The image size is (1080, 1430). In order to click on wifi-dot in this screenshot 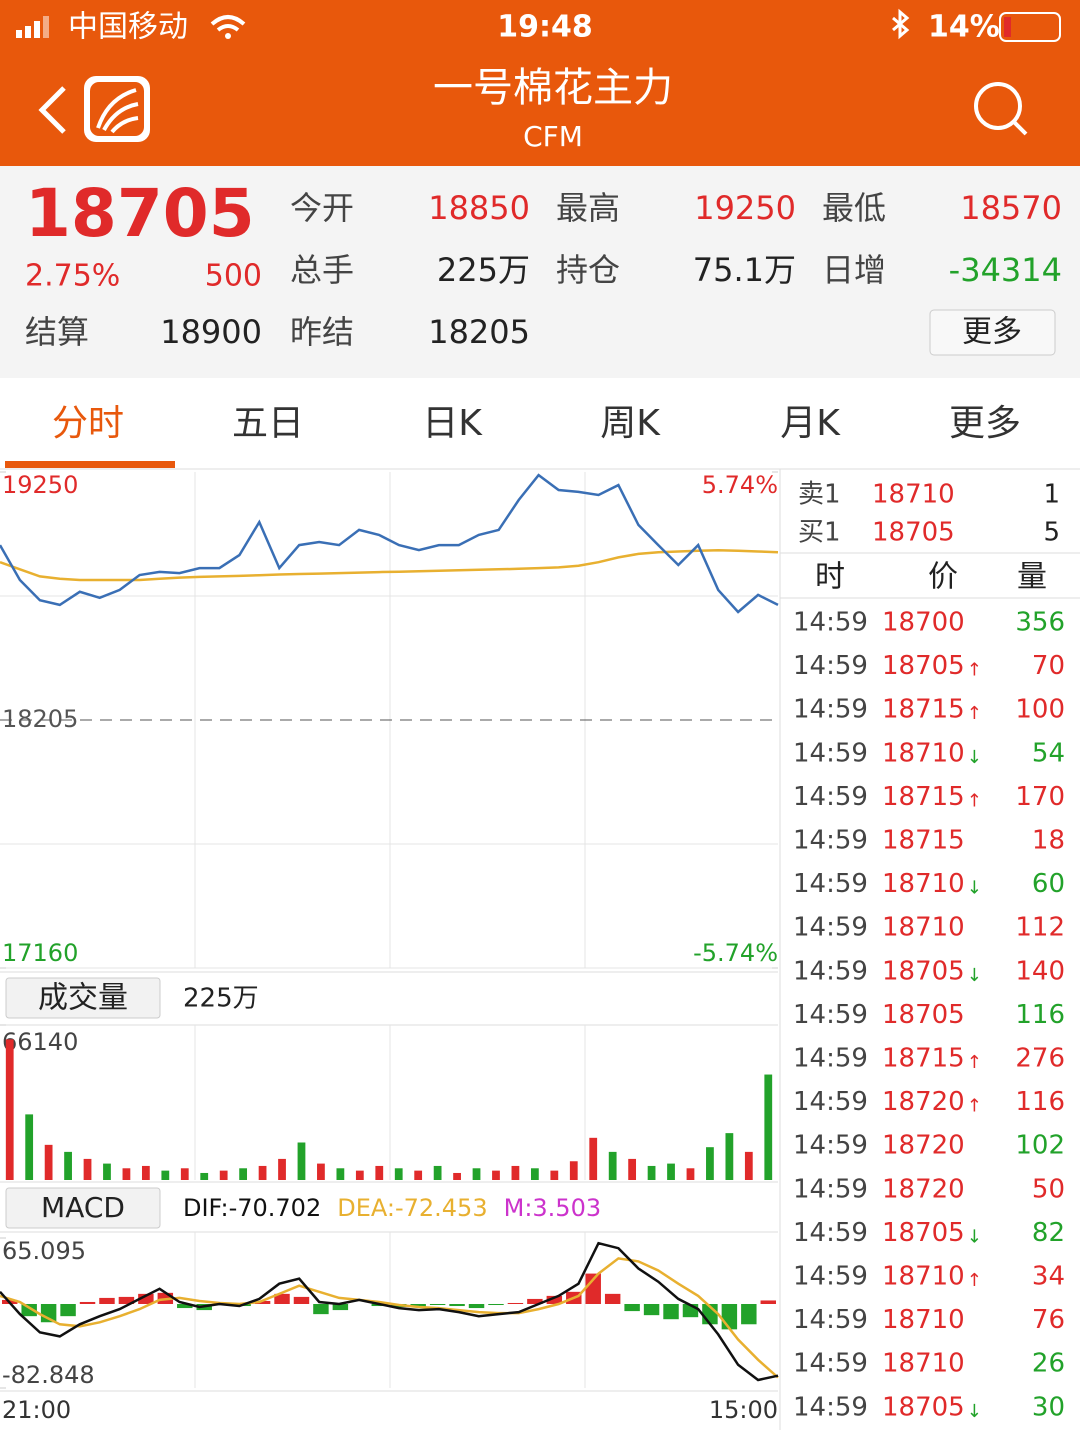, I will do `click(228, 36)`.